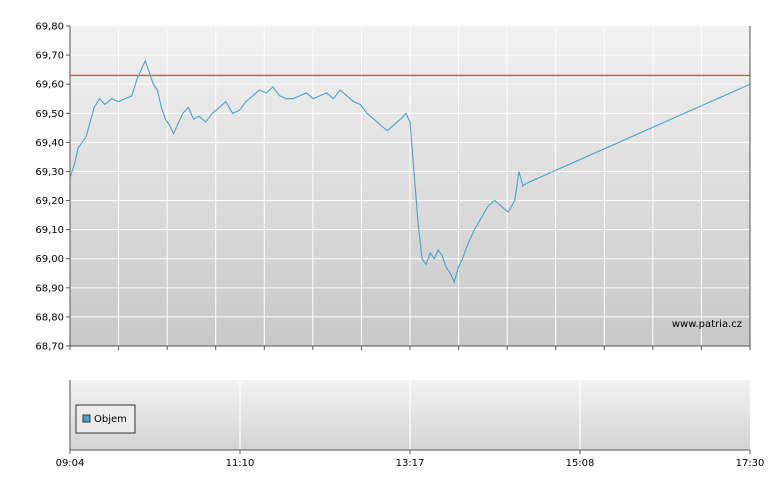  I want to click on volume-vertical-grid, so click(410, 415).